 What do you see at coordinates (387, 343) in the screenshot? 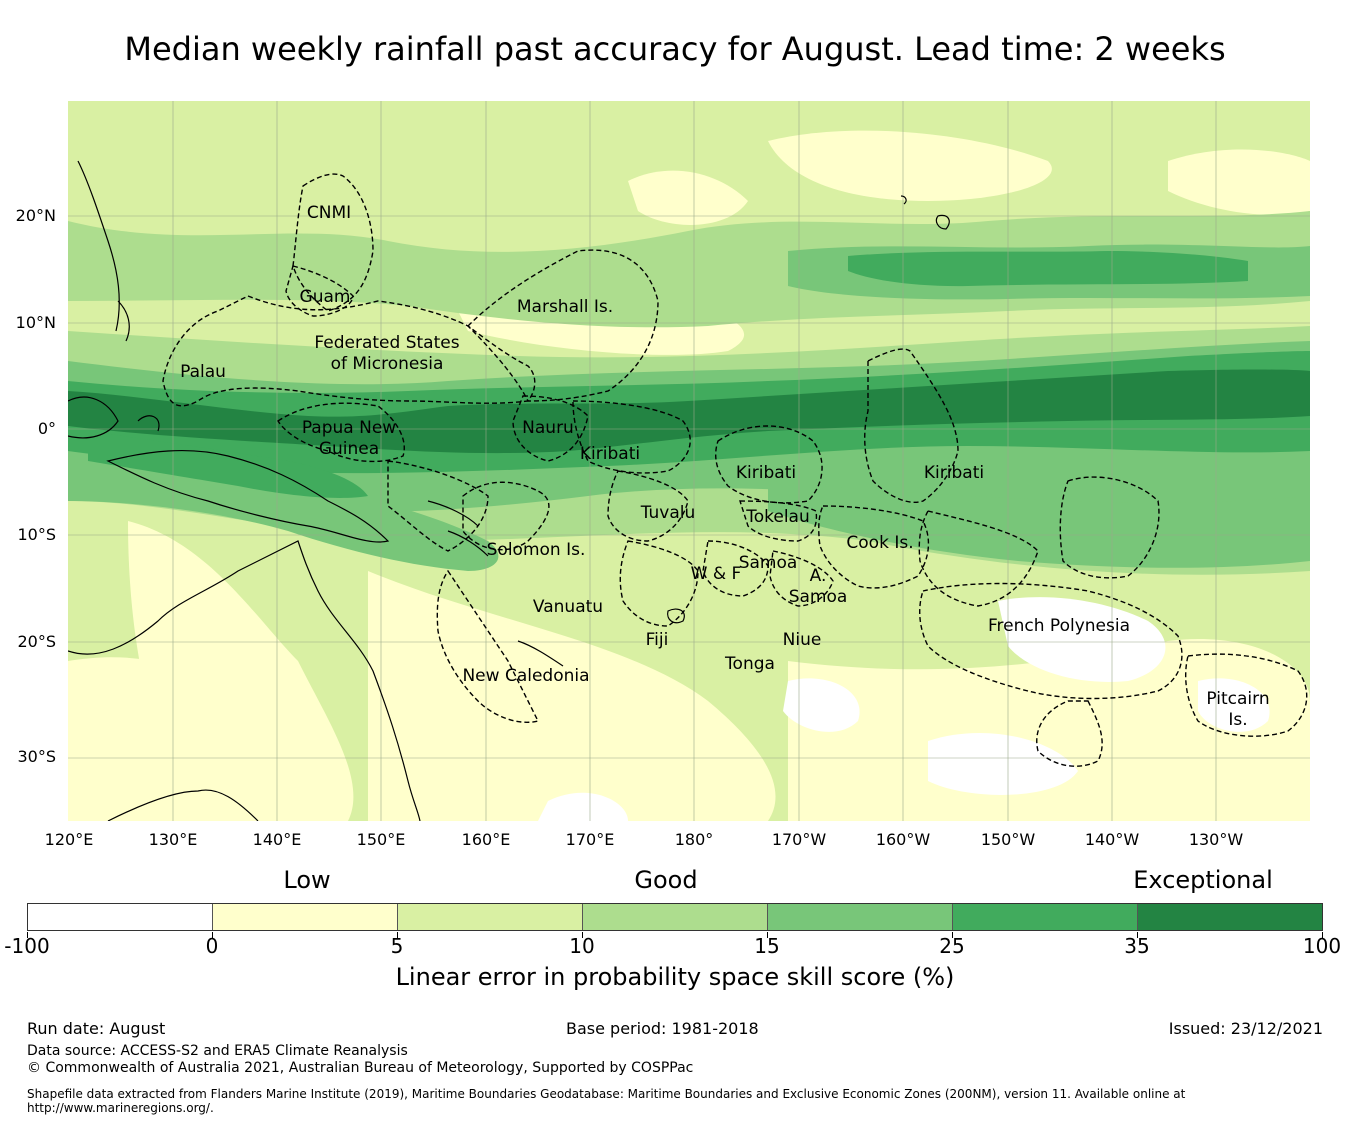
I see `region-label-fsm-line1: Federated States` at bounding box center [387, 343].